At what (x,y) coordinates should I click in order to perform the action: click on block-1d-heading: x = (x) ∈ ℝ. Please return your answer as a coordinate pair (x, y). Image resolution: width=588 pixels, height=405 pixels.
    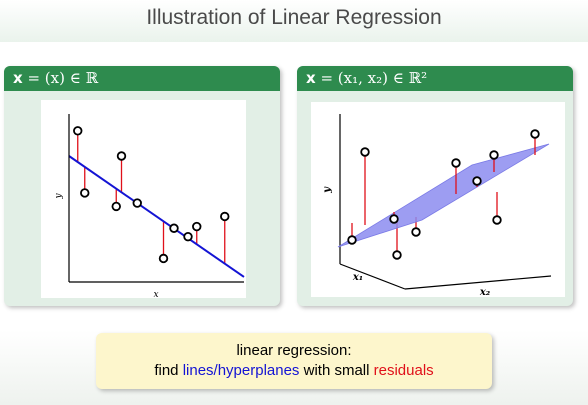
    Looking at the image, I should click on (142, 78).